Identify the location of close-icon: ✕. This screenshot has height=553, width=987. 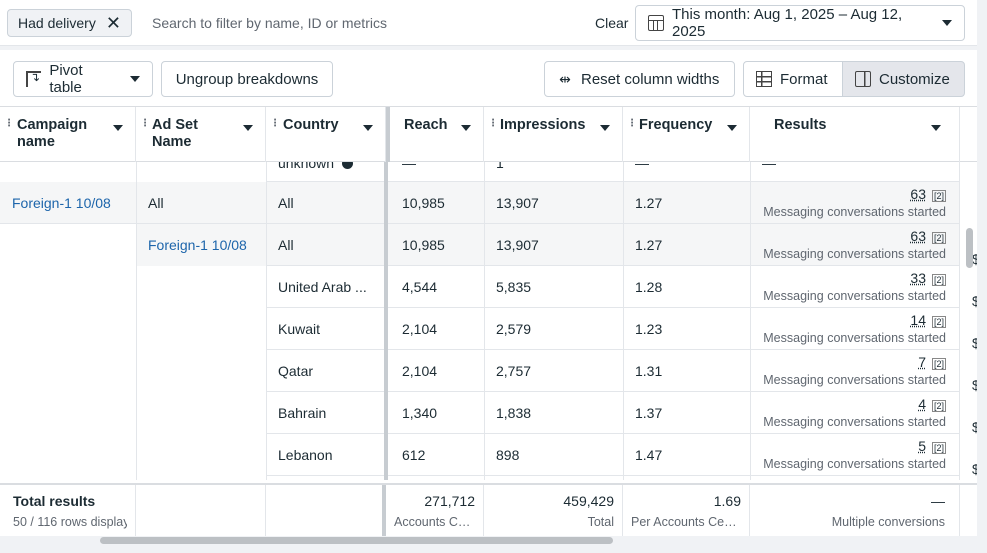
(113, 23).